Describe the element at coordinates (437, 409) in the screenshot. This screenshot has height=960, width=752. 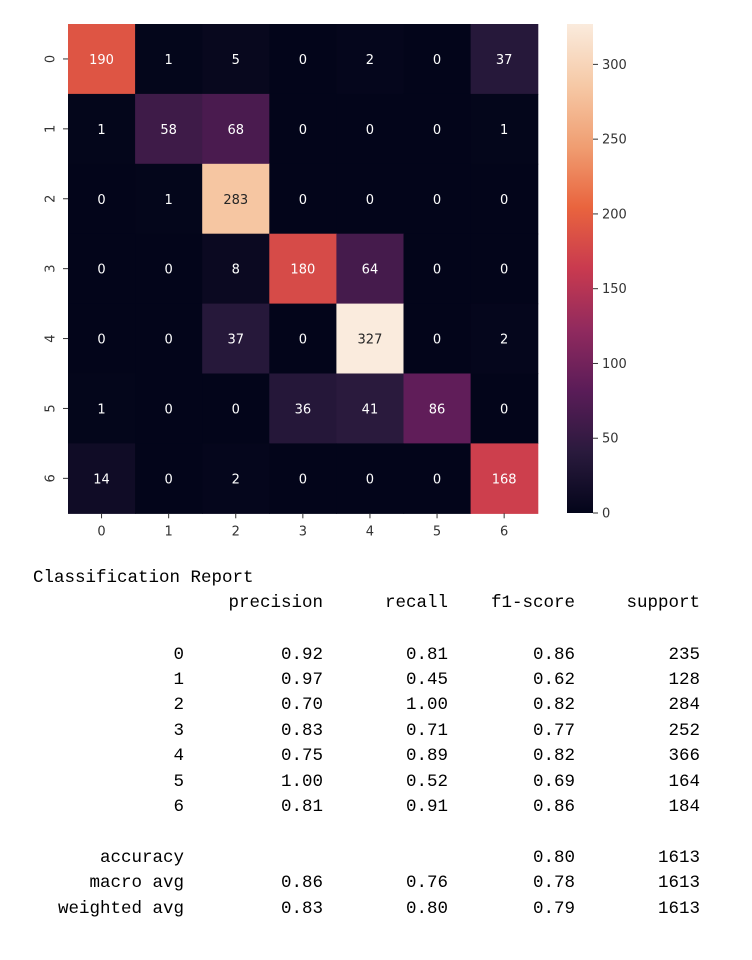
I see `cell-value-label-r5-c5: 86` at that location.